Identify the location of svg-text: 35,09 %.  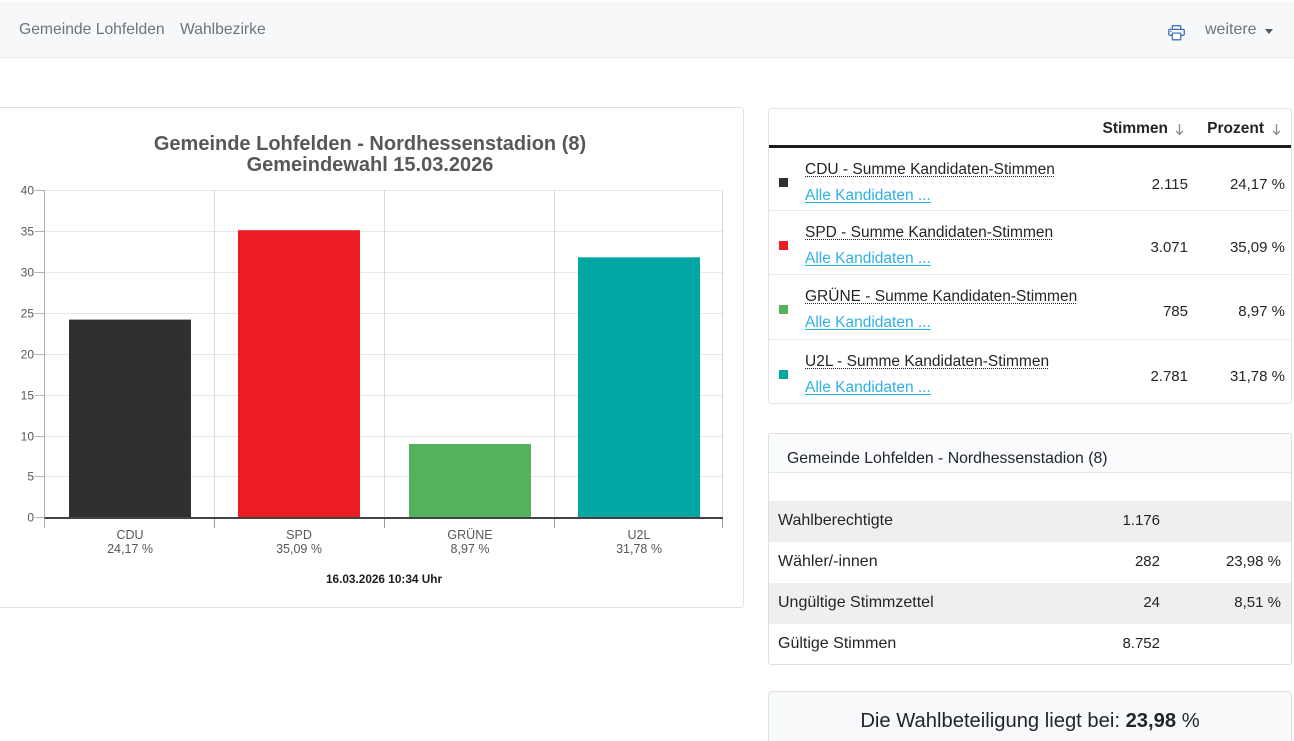
(299, 549).